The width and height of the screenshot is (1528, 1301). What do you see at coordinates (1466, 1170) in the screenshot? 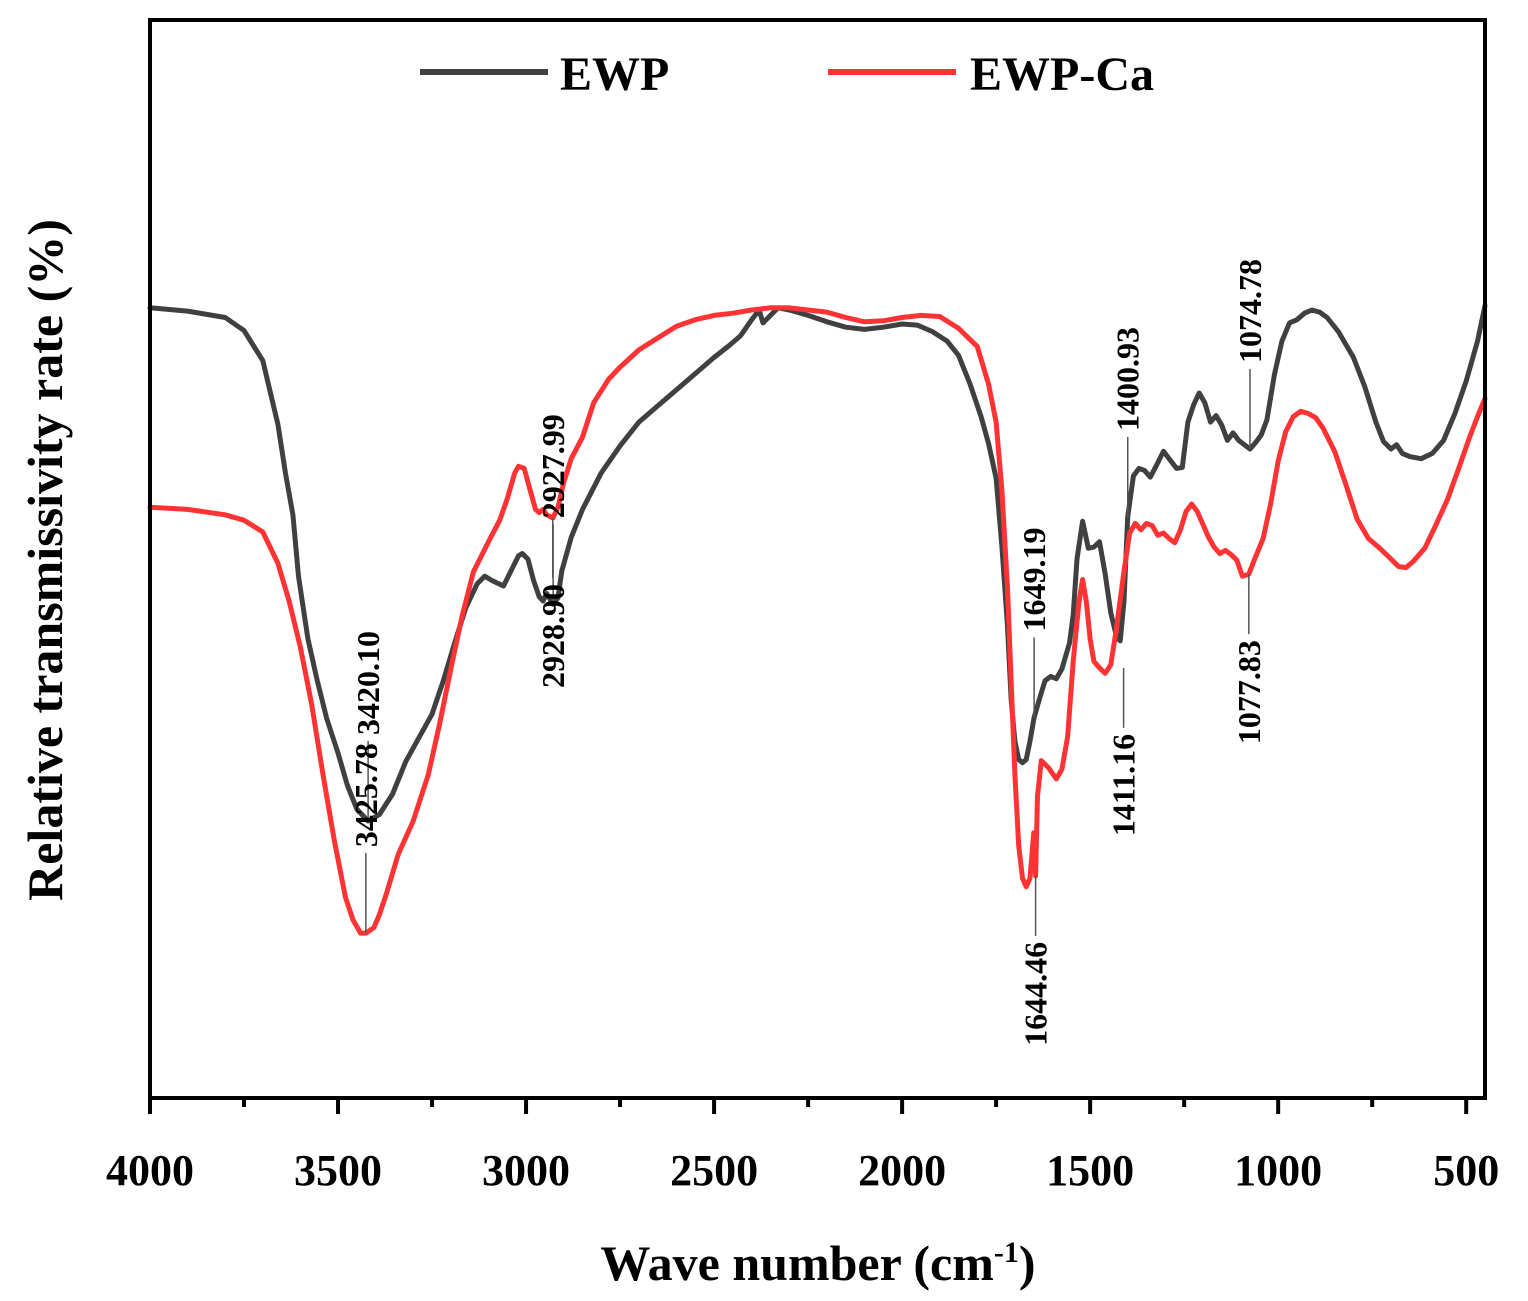
I see `x-tick-label: 500` at bounding box center [1466, 1170].